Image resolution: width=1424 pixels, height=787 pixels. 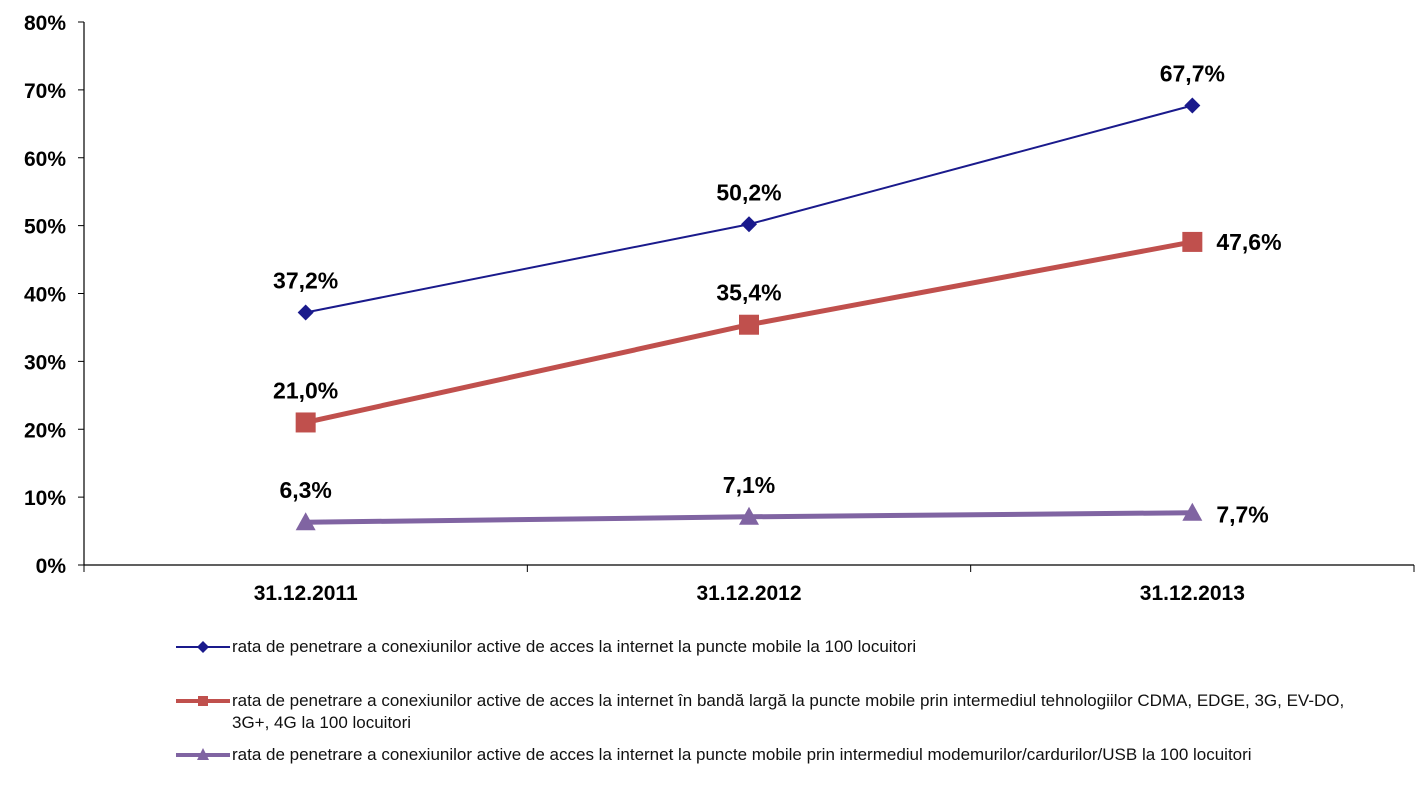 What do you see at coordinates (203, 647) in the screenshot?
I see `legend-swatch-diamond` at bounding box center [203, 647].